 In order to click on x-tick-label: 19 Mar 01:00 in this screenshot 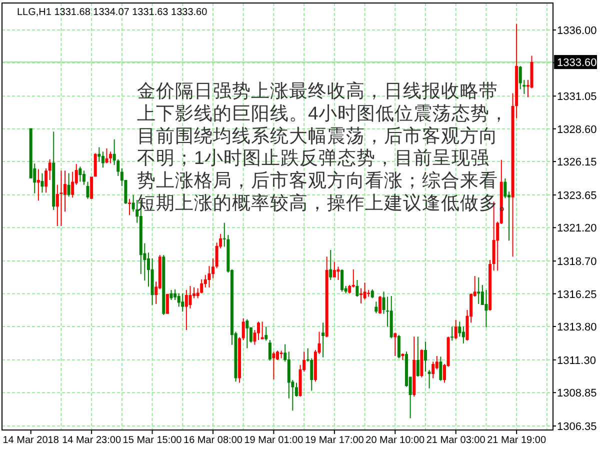, I will do `click(274, 440)`.